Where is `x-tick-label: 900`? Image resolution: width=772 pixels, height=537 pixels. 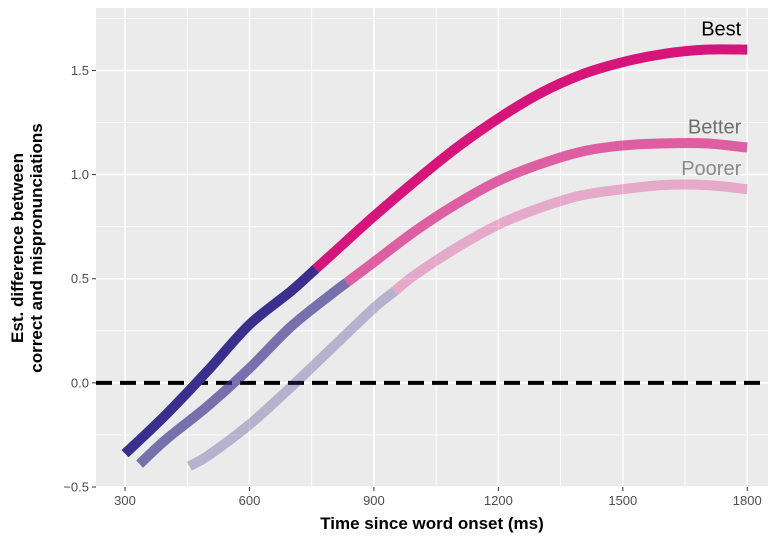 x-tick-label: 900 is located at coordinates (374, 500).